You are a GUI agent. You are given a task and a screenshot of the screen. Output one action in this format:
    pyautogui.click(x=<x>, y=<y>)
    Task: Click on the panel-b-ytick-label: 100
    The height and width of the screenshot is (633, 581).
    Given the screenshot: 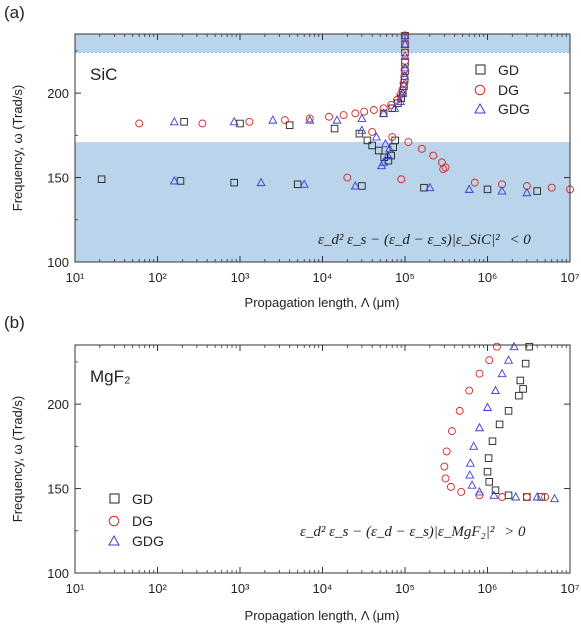 What is the action you would take?
    pyautogui.click(x=58, y=573)
    